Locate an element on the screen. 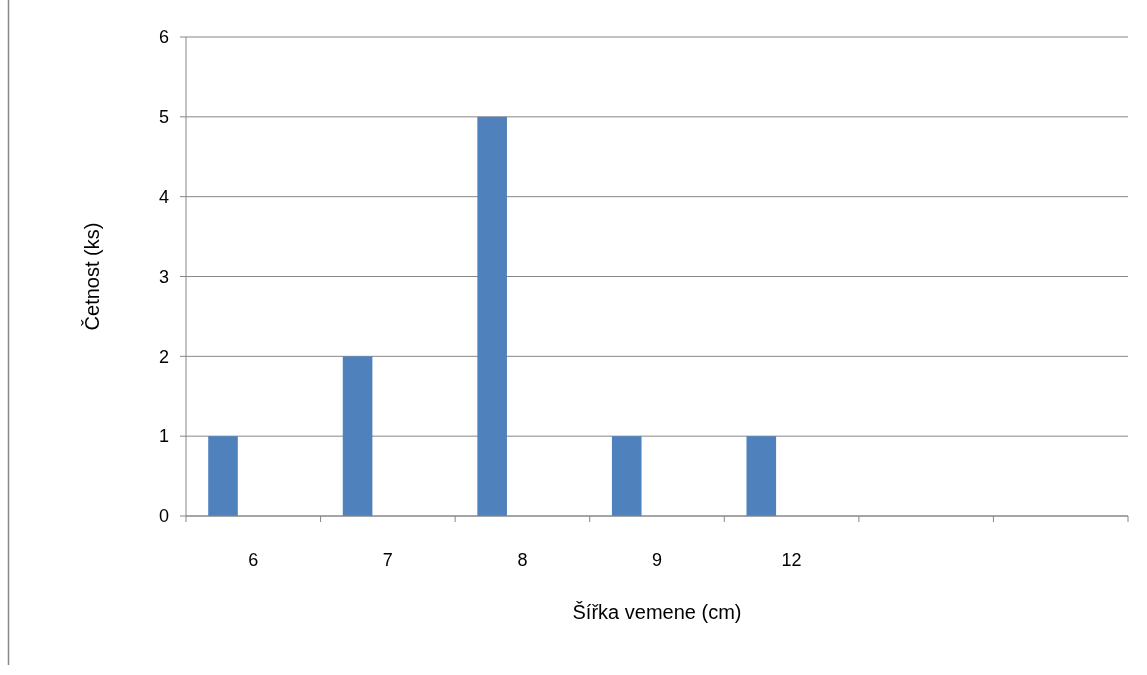  y-tick-label: 2 is located at coordinates (164, 356).